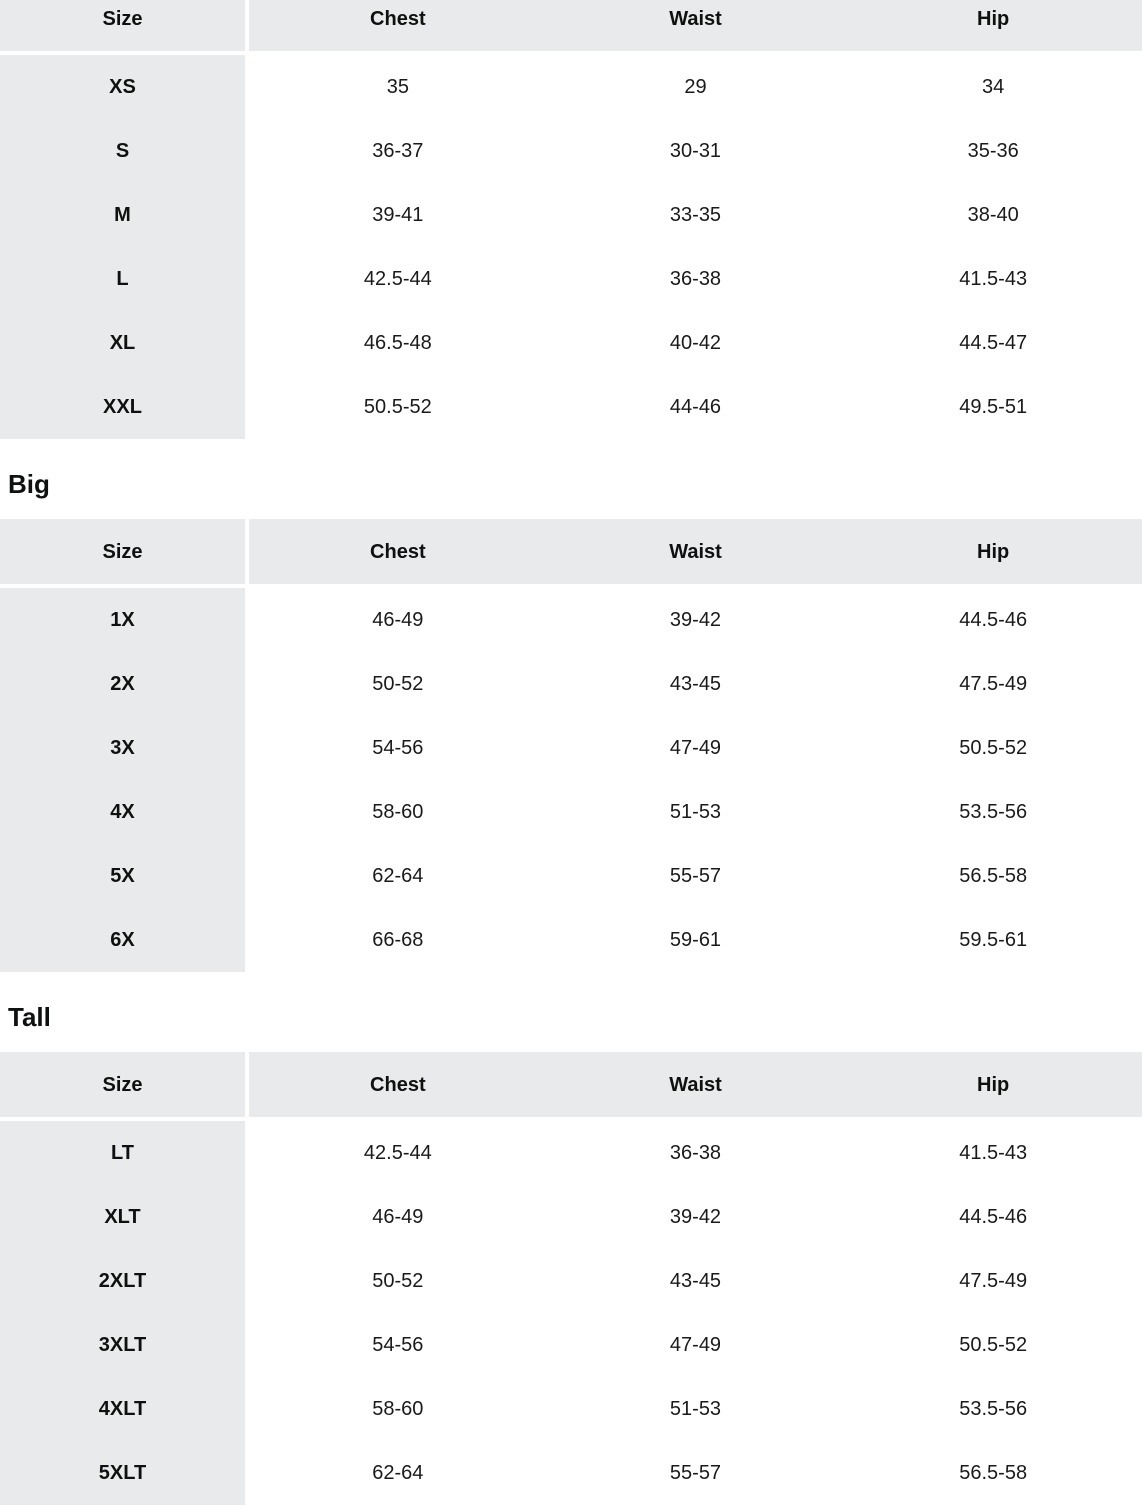 The height and width of the screenshot is (1505, 1142). I want to click on waist-value: 44-46, so click(695, 407).